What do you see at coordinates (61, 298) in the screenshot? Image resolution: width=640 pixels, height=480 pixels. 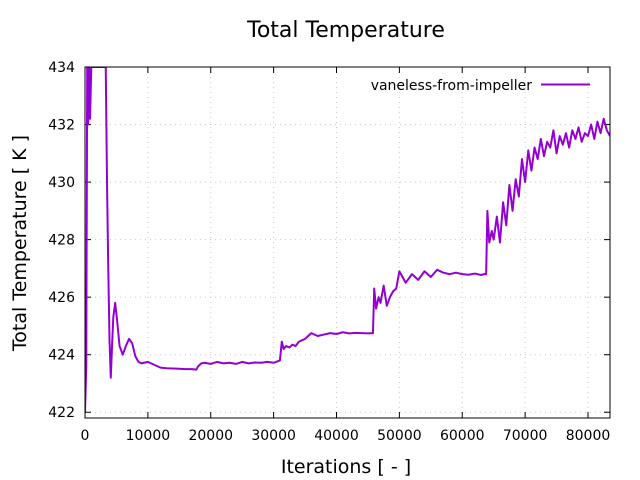 I see `y-tick-label: 426` at bounding box center [61, 298].